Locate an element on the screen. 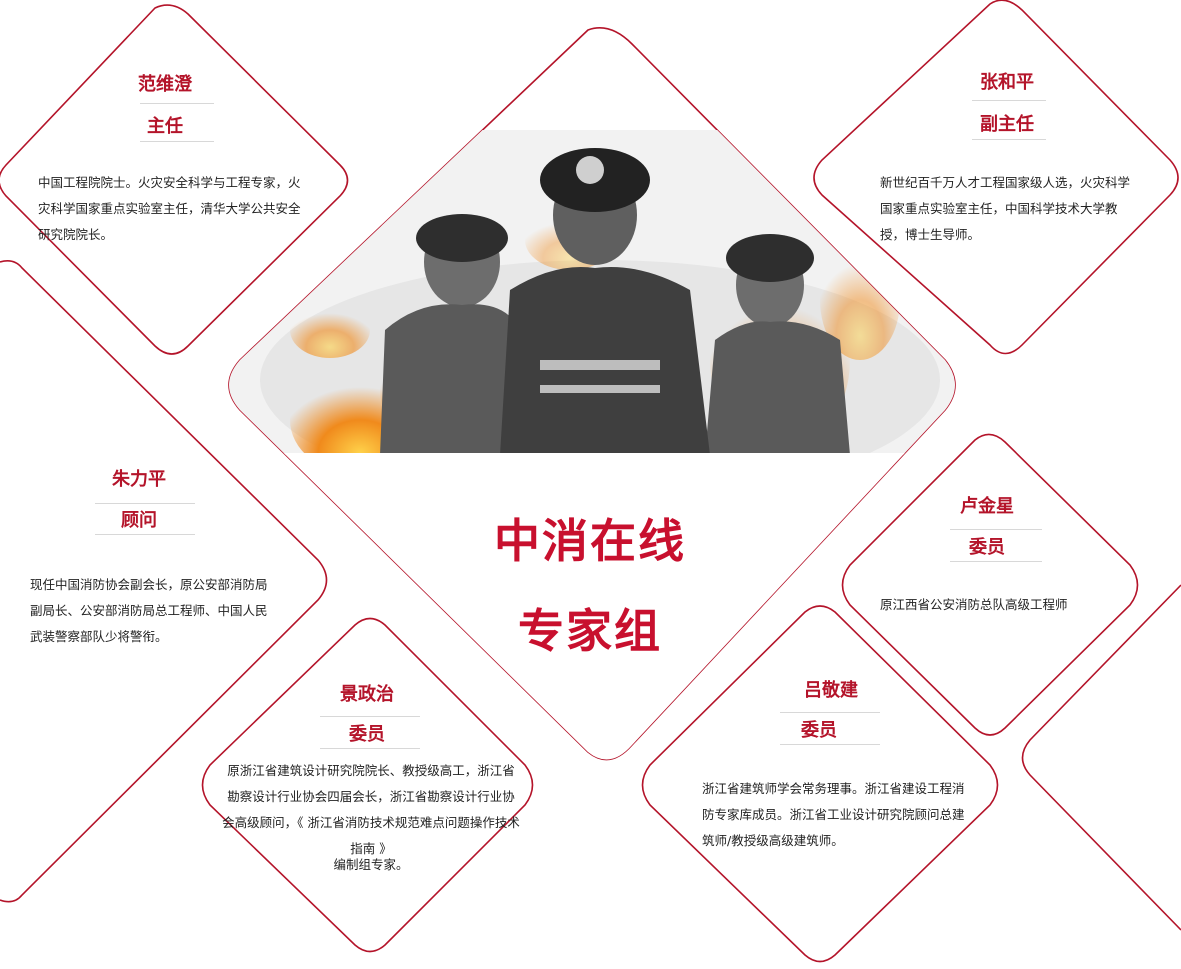 Image resolution: width=1181 pixels, height=969 pixels. diamond-top-left is located at coordinates (174, 179).